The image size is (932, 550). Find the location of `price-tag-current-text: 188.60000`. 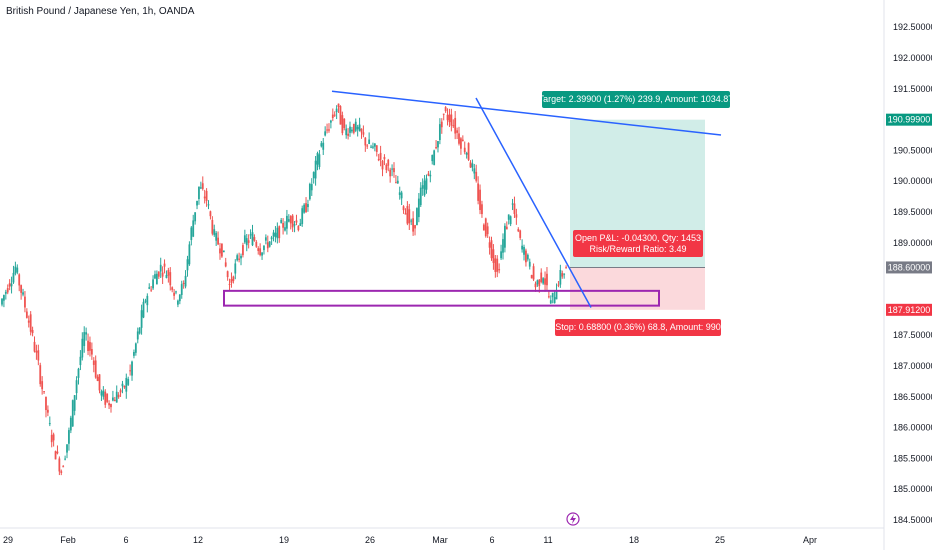

price-tag-current-text: 188.60000 is located at coordinates (909, 267).